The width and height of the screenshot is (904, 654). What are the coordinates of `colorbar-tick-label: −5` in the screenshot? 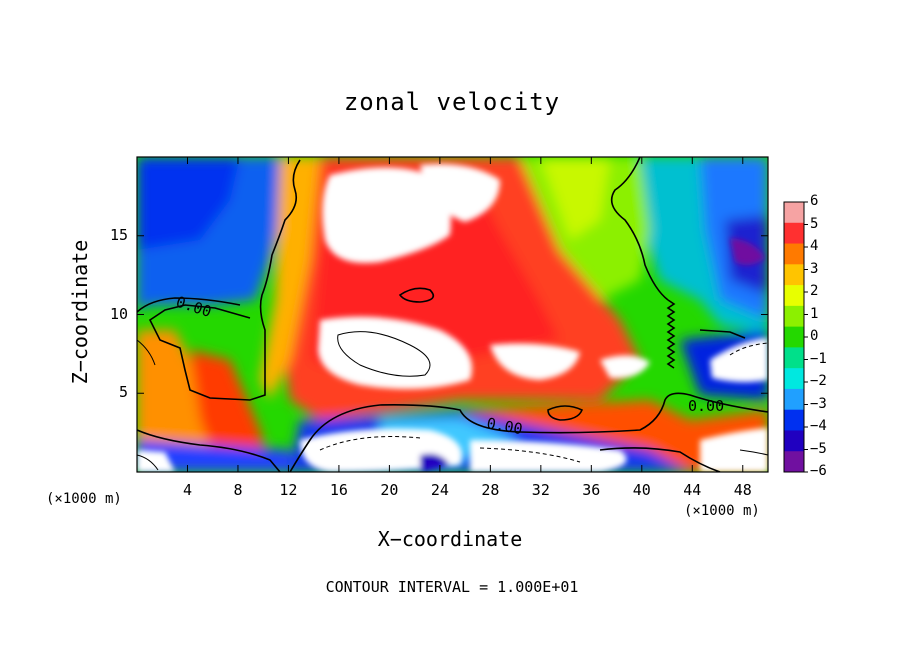 It's located at (818, 448).